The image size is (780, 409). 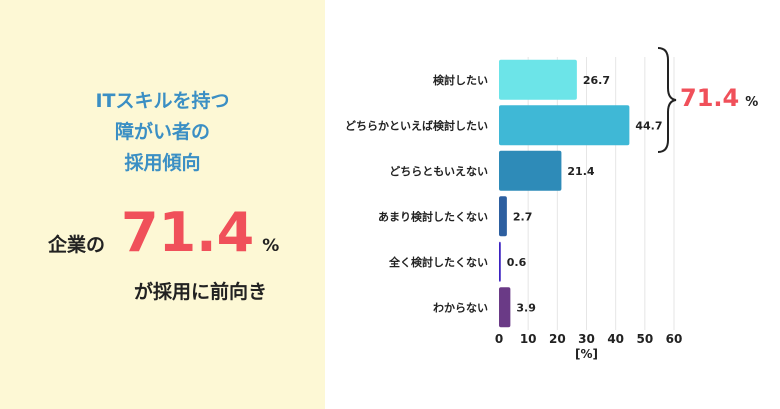 I want to click on headline-line: ITスキルを持つ, so click(x=162, y=101).